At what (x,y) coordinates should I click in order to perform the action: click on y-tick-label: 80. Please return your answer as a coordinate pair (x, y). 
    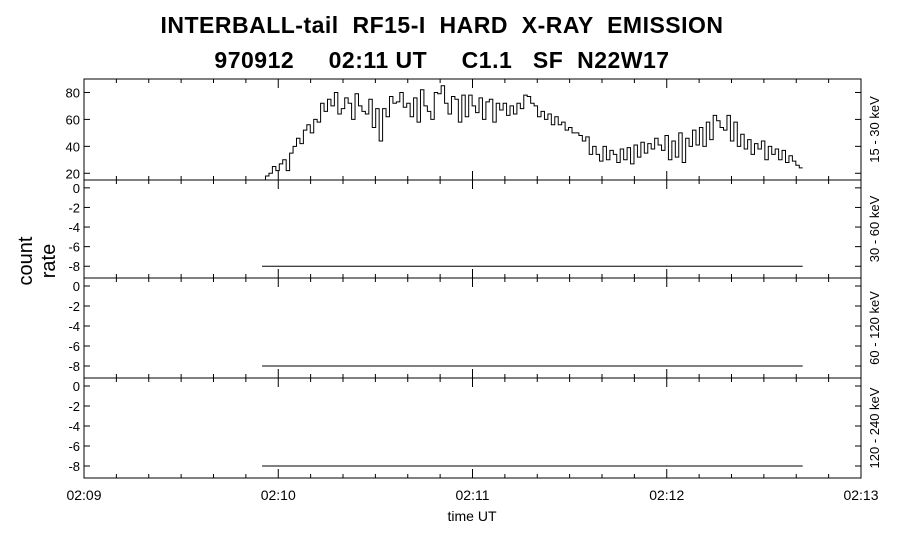
    Looking at the image, I should click on (73, 92).